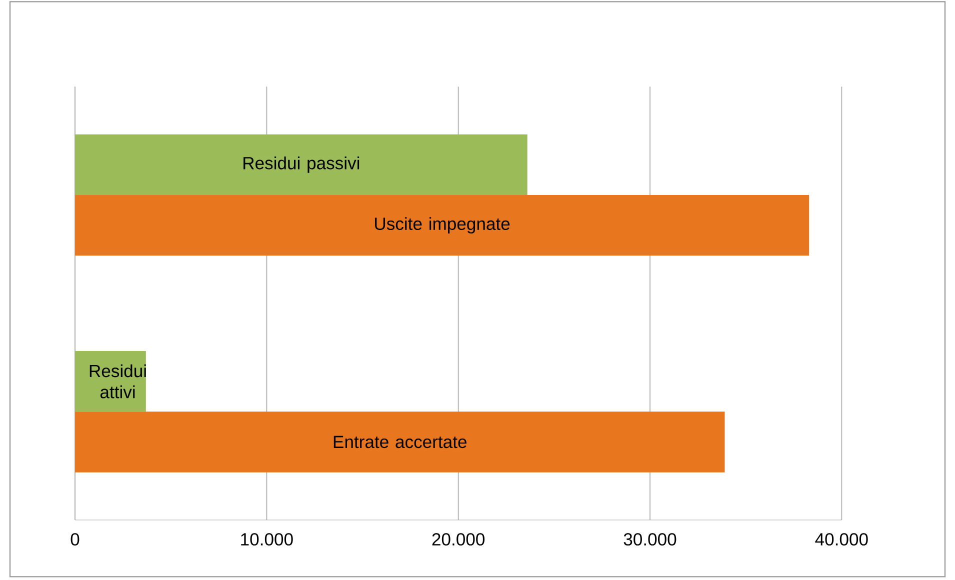 The height and width of the screenshot is (580, 955). What do you see at coordinates (75, 539) in the screenshot?
I see `x-tick-label: 0` at bounding box center [75, 539].